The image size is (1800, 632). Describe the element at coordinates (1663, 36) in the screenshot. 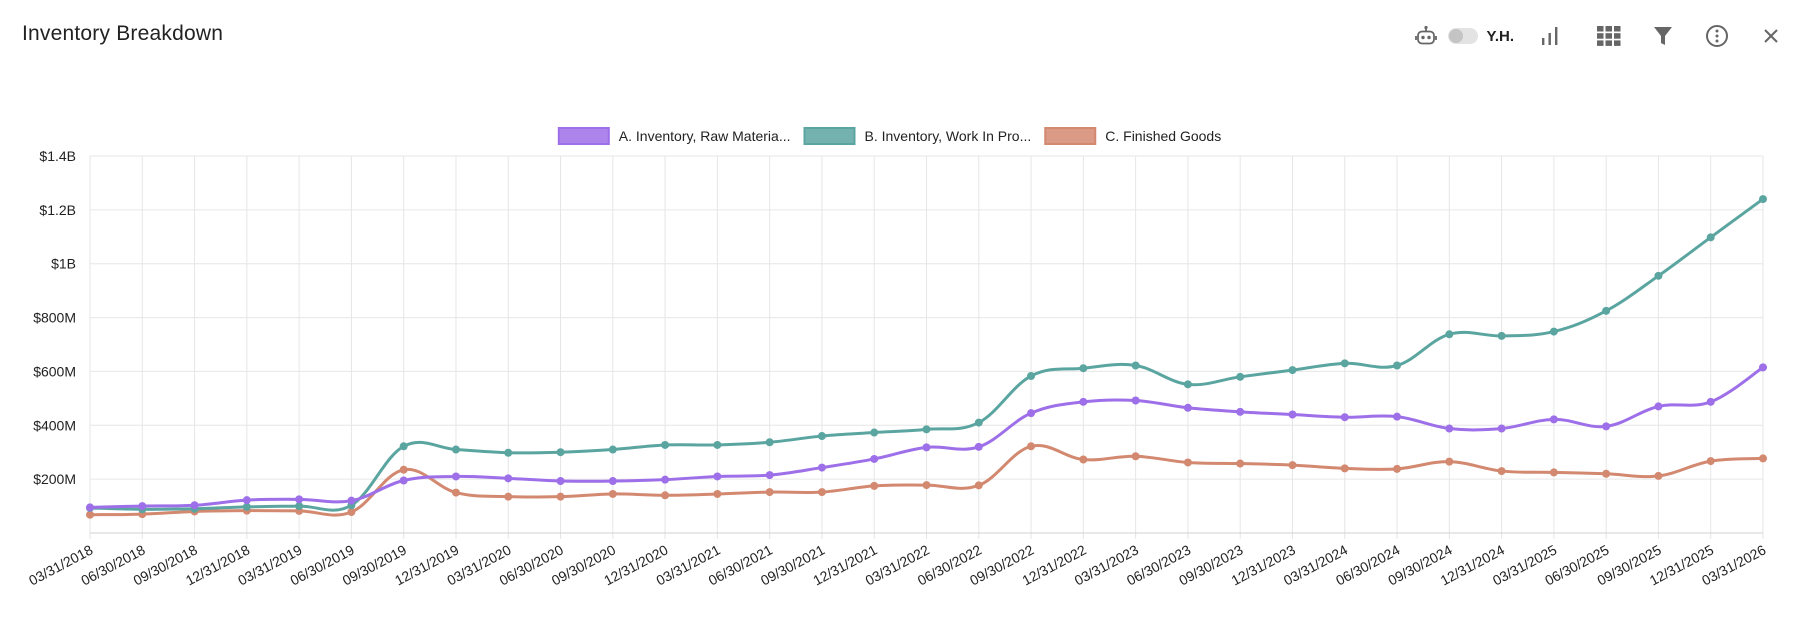

I see `filter-icon` at that location.